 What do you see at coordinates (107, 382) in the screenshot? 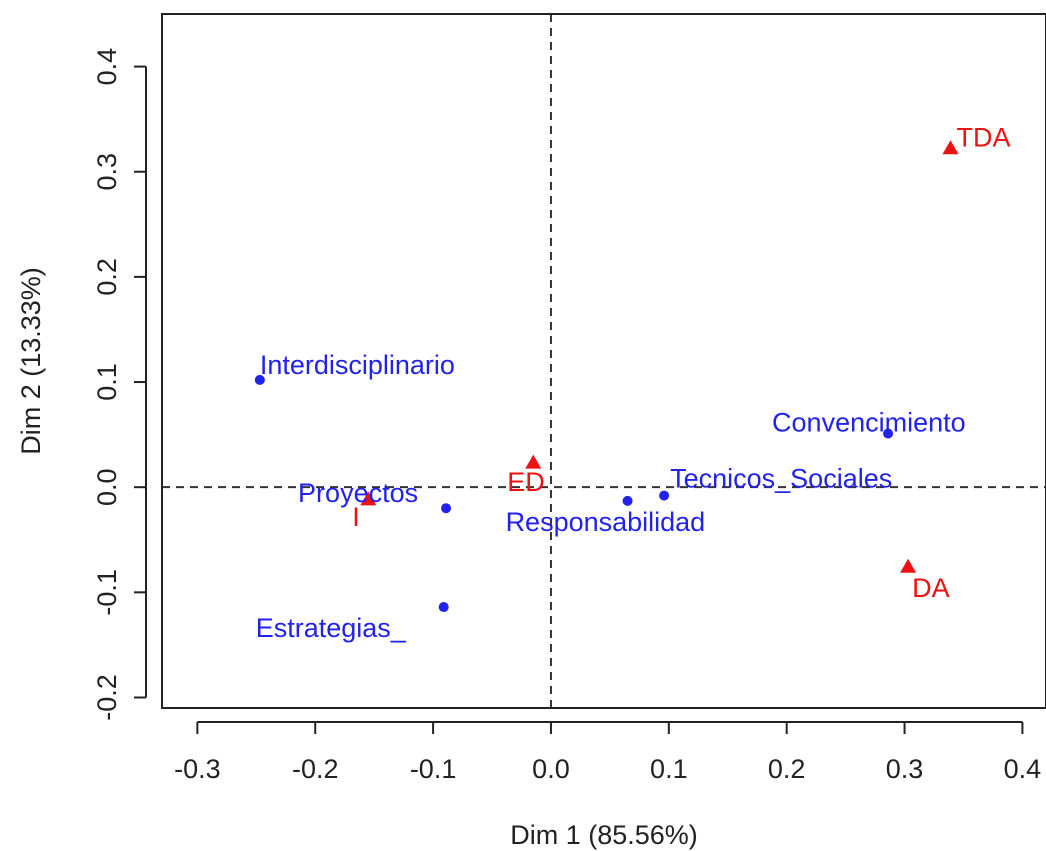
I see `y-tick-label: 0.1` at bounding box center [107, 382].